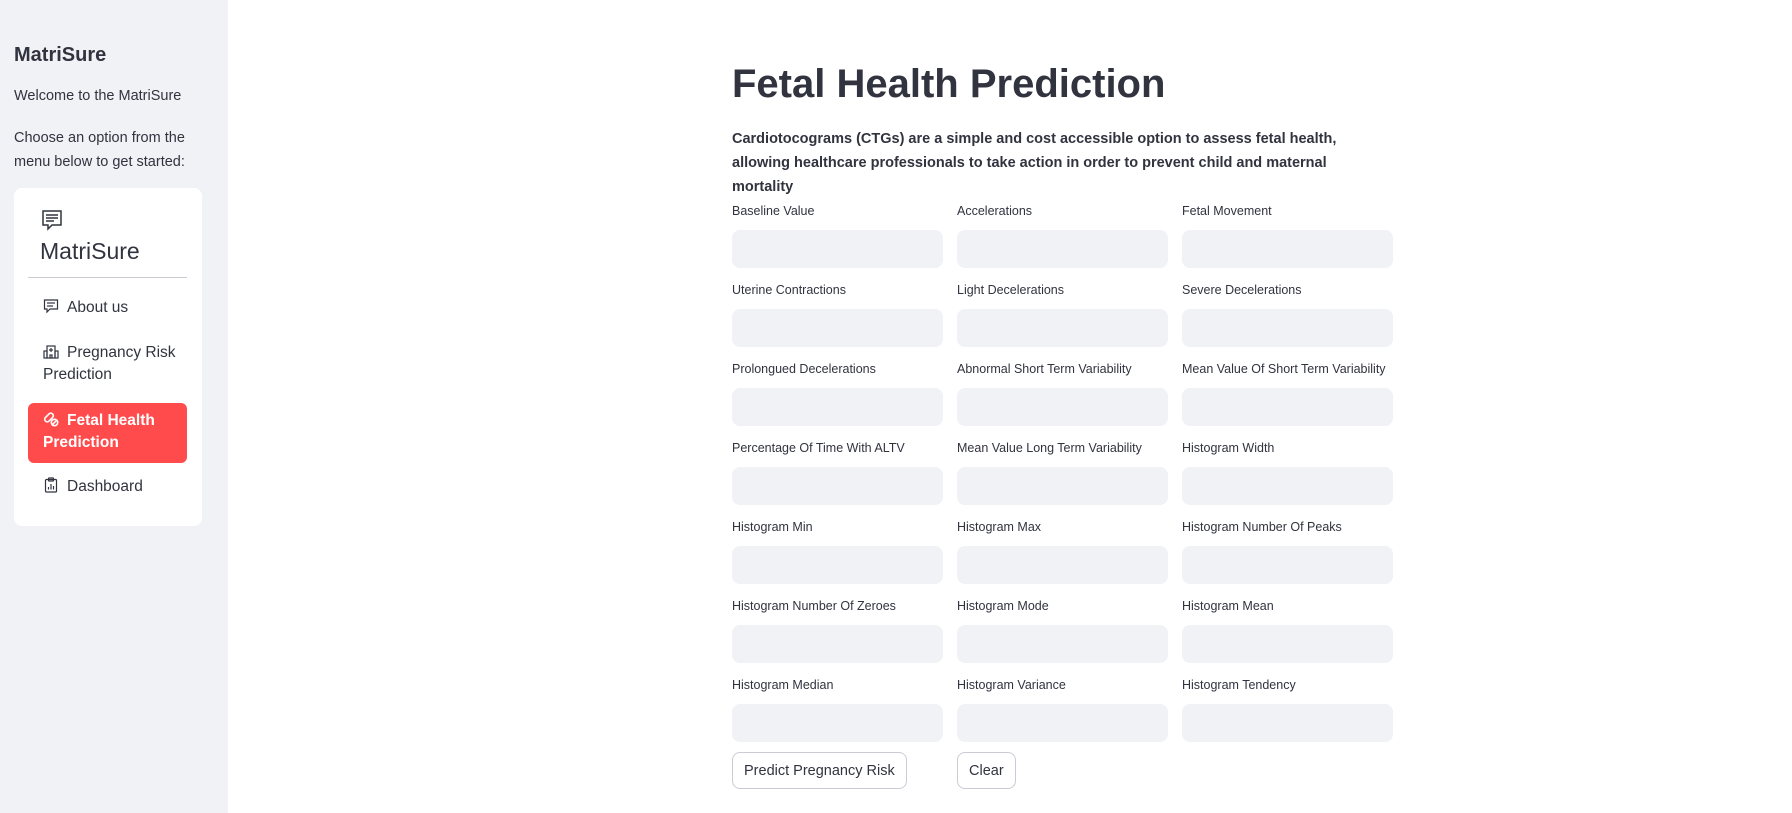 This screenshot has width=1792, height=813. What do you see at coordinates (1062, 644) in the screenshot?
I see `histogram-mode-input` at bounding box center [1062, 644].